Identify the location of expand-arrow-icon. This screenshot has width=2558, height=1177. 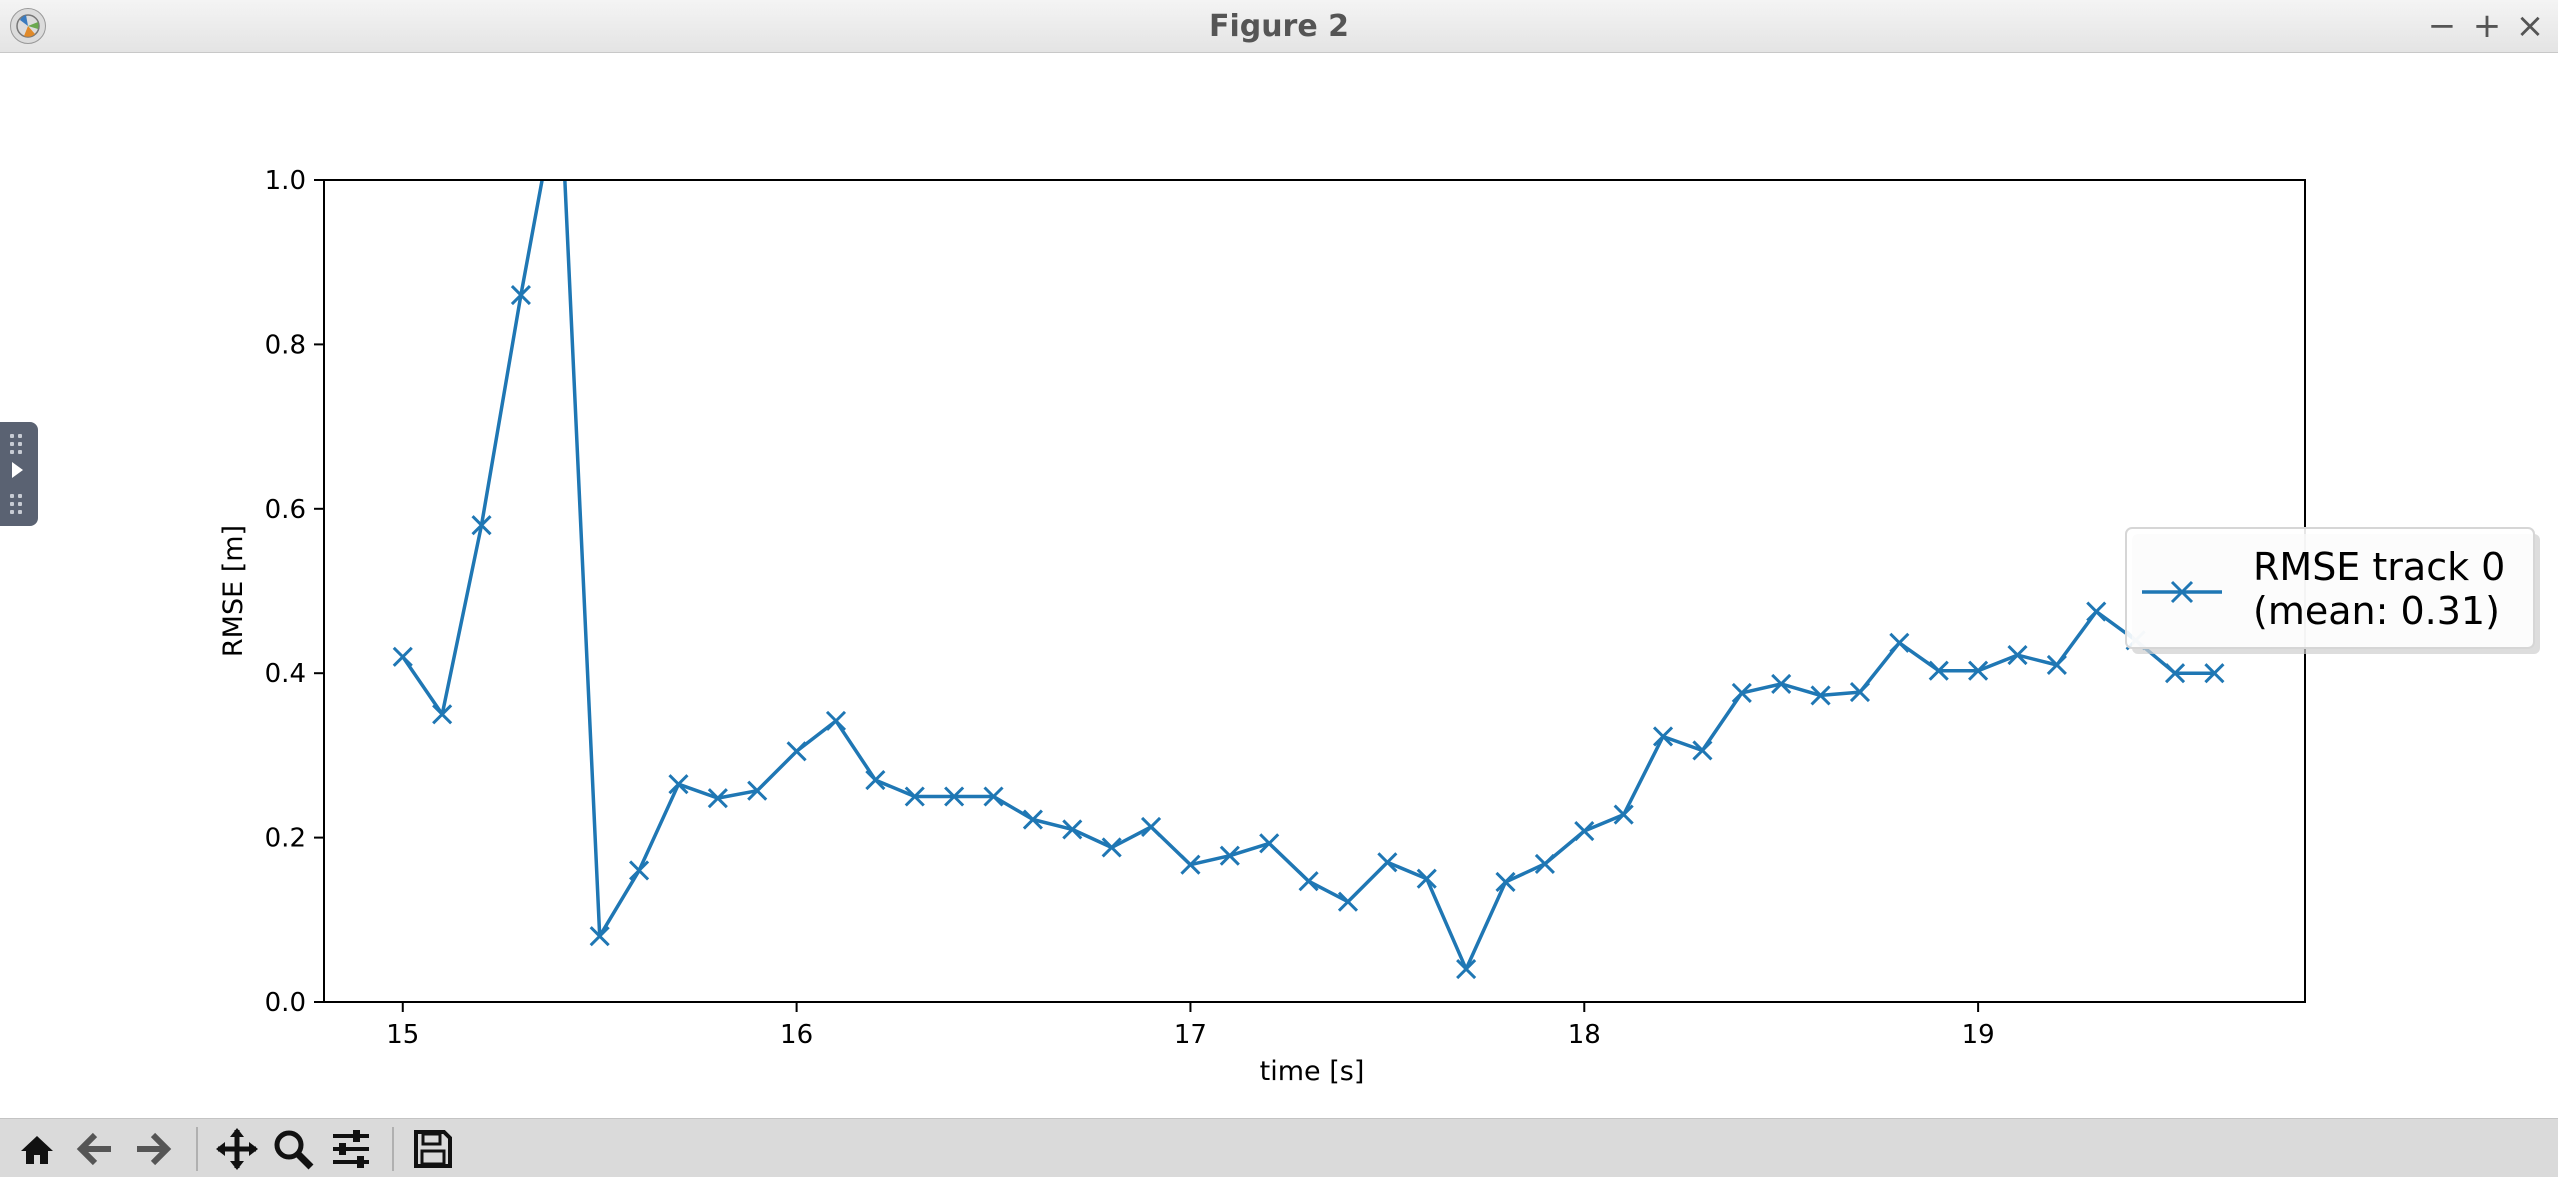
(17, 470).